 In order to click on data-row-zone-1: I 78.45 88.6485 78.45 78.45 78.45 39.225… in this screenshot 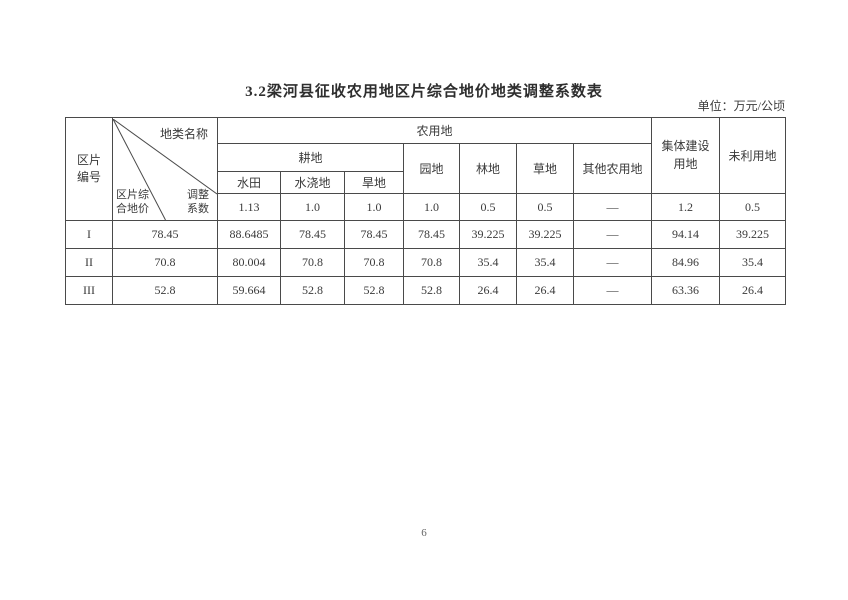, I will do `click(426, 234)`.